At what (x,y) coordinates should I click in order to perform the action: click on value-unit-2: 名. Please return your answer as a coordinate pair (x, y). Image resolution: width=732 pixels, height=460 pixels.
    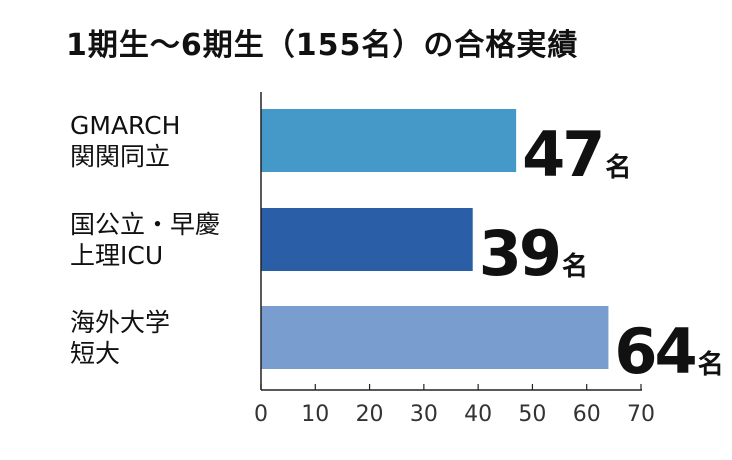
    Looking at the image, I should click on (709, 364).